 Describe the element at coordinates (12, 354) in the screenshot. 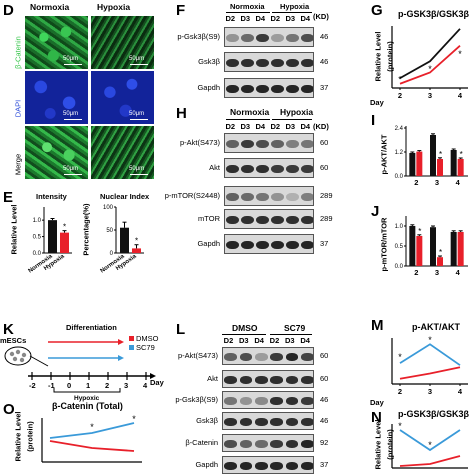

I see `cell` at that location.